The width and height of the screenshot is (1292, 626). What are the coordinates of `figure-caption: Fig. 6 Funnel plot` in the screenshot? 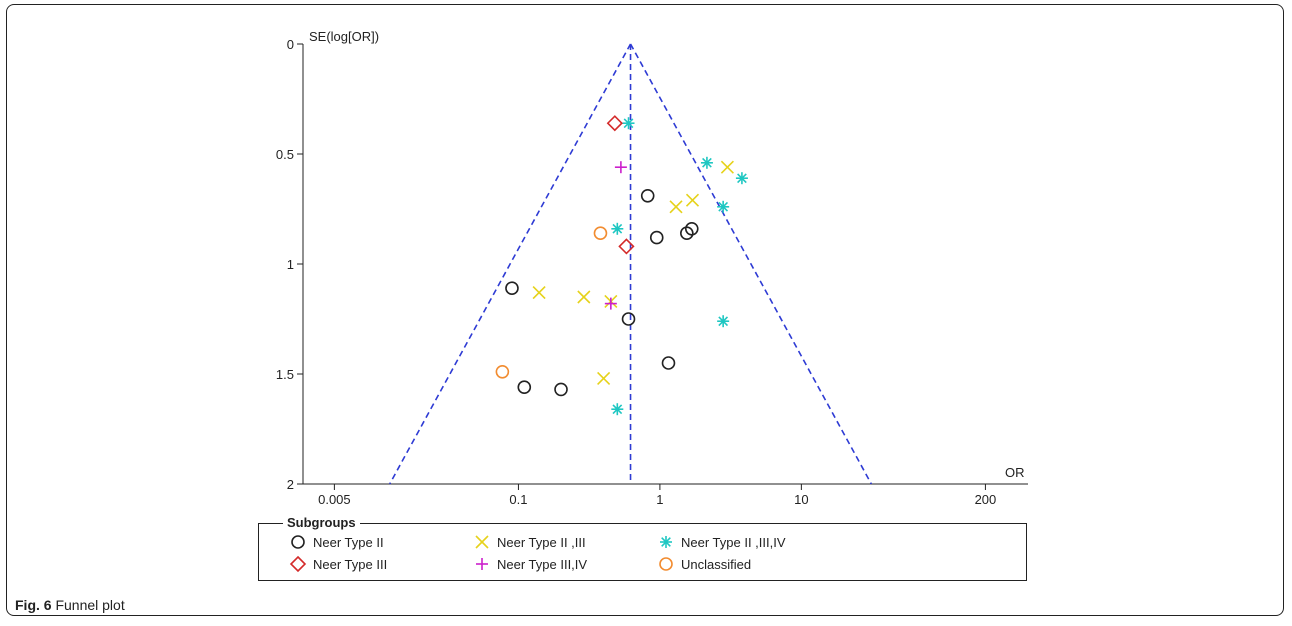 It's located at (70, 605).